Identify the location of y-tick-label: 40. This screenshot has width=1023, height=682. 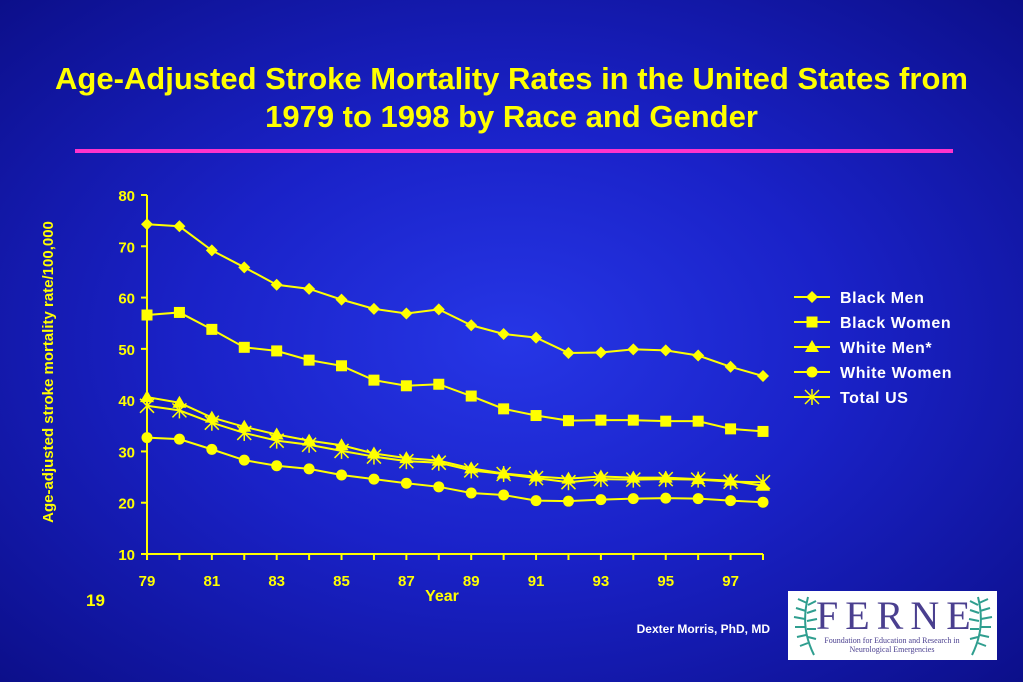
(126, 401).